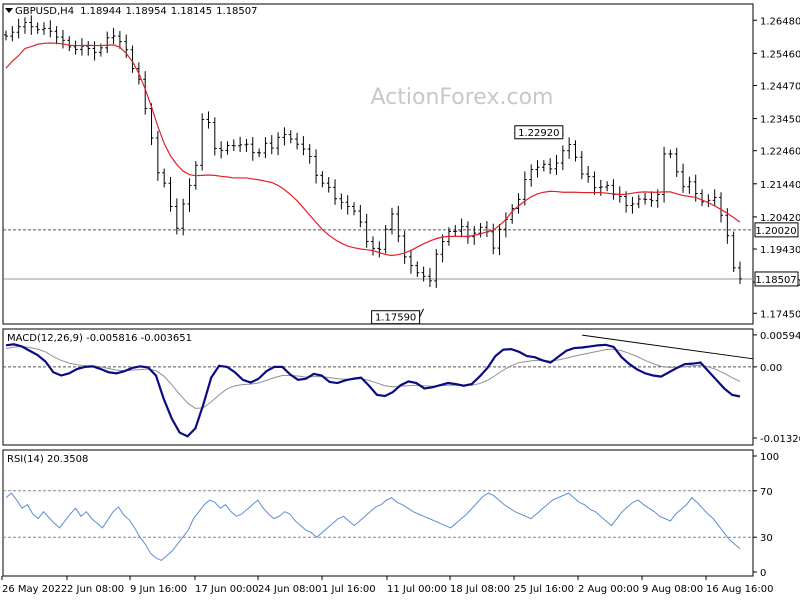 The width and height of the screenshot is (800, 604). I want to click on watermark-text: ActionForex.com, so click(462, 97).